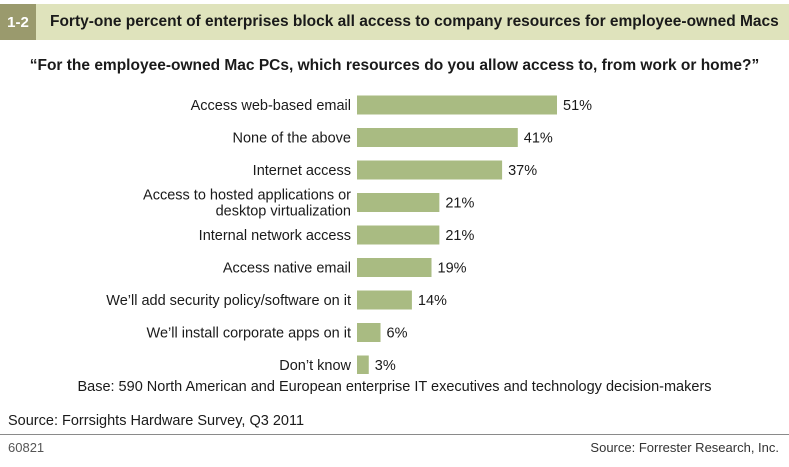 This screenshot has width=789, height=467. What do you see at coordinates (249, 334) in the screenshot?
I see `category-label-7: We’ll install corporate apps on it` at bounding box center [249, 334].